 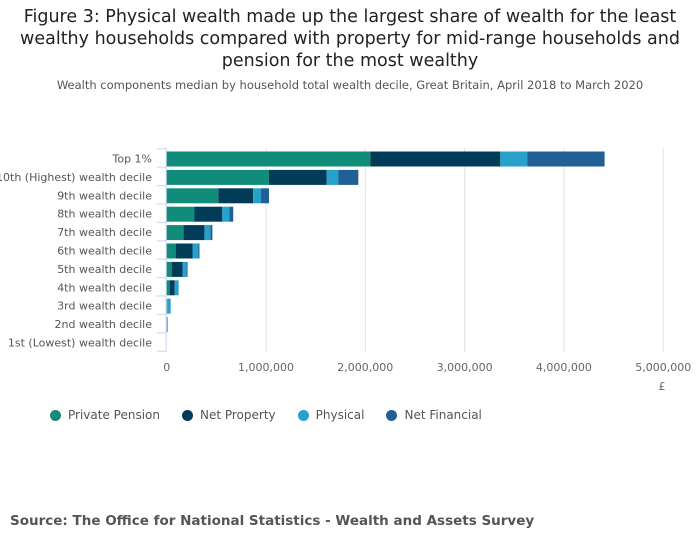 I want to click on x-tick-label: 2,000,000, so click(x=365, y=367).